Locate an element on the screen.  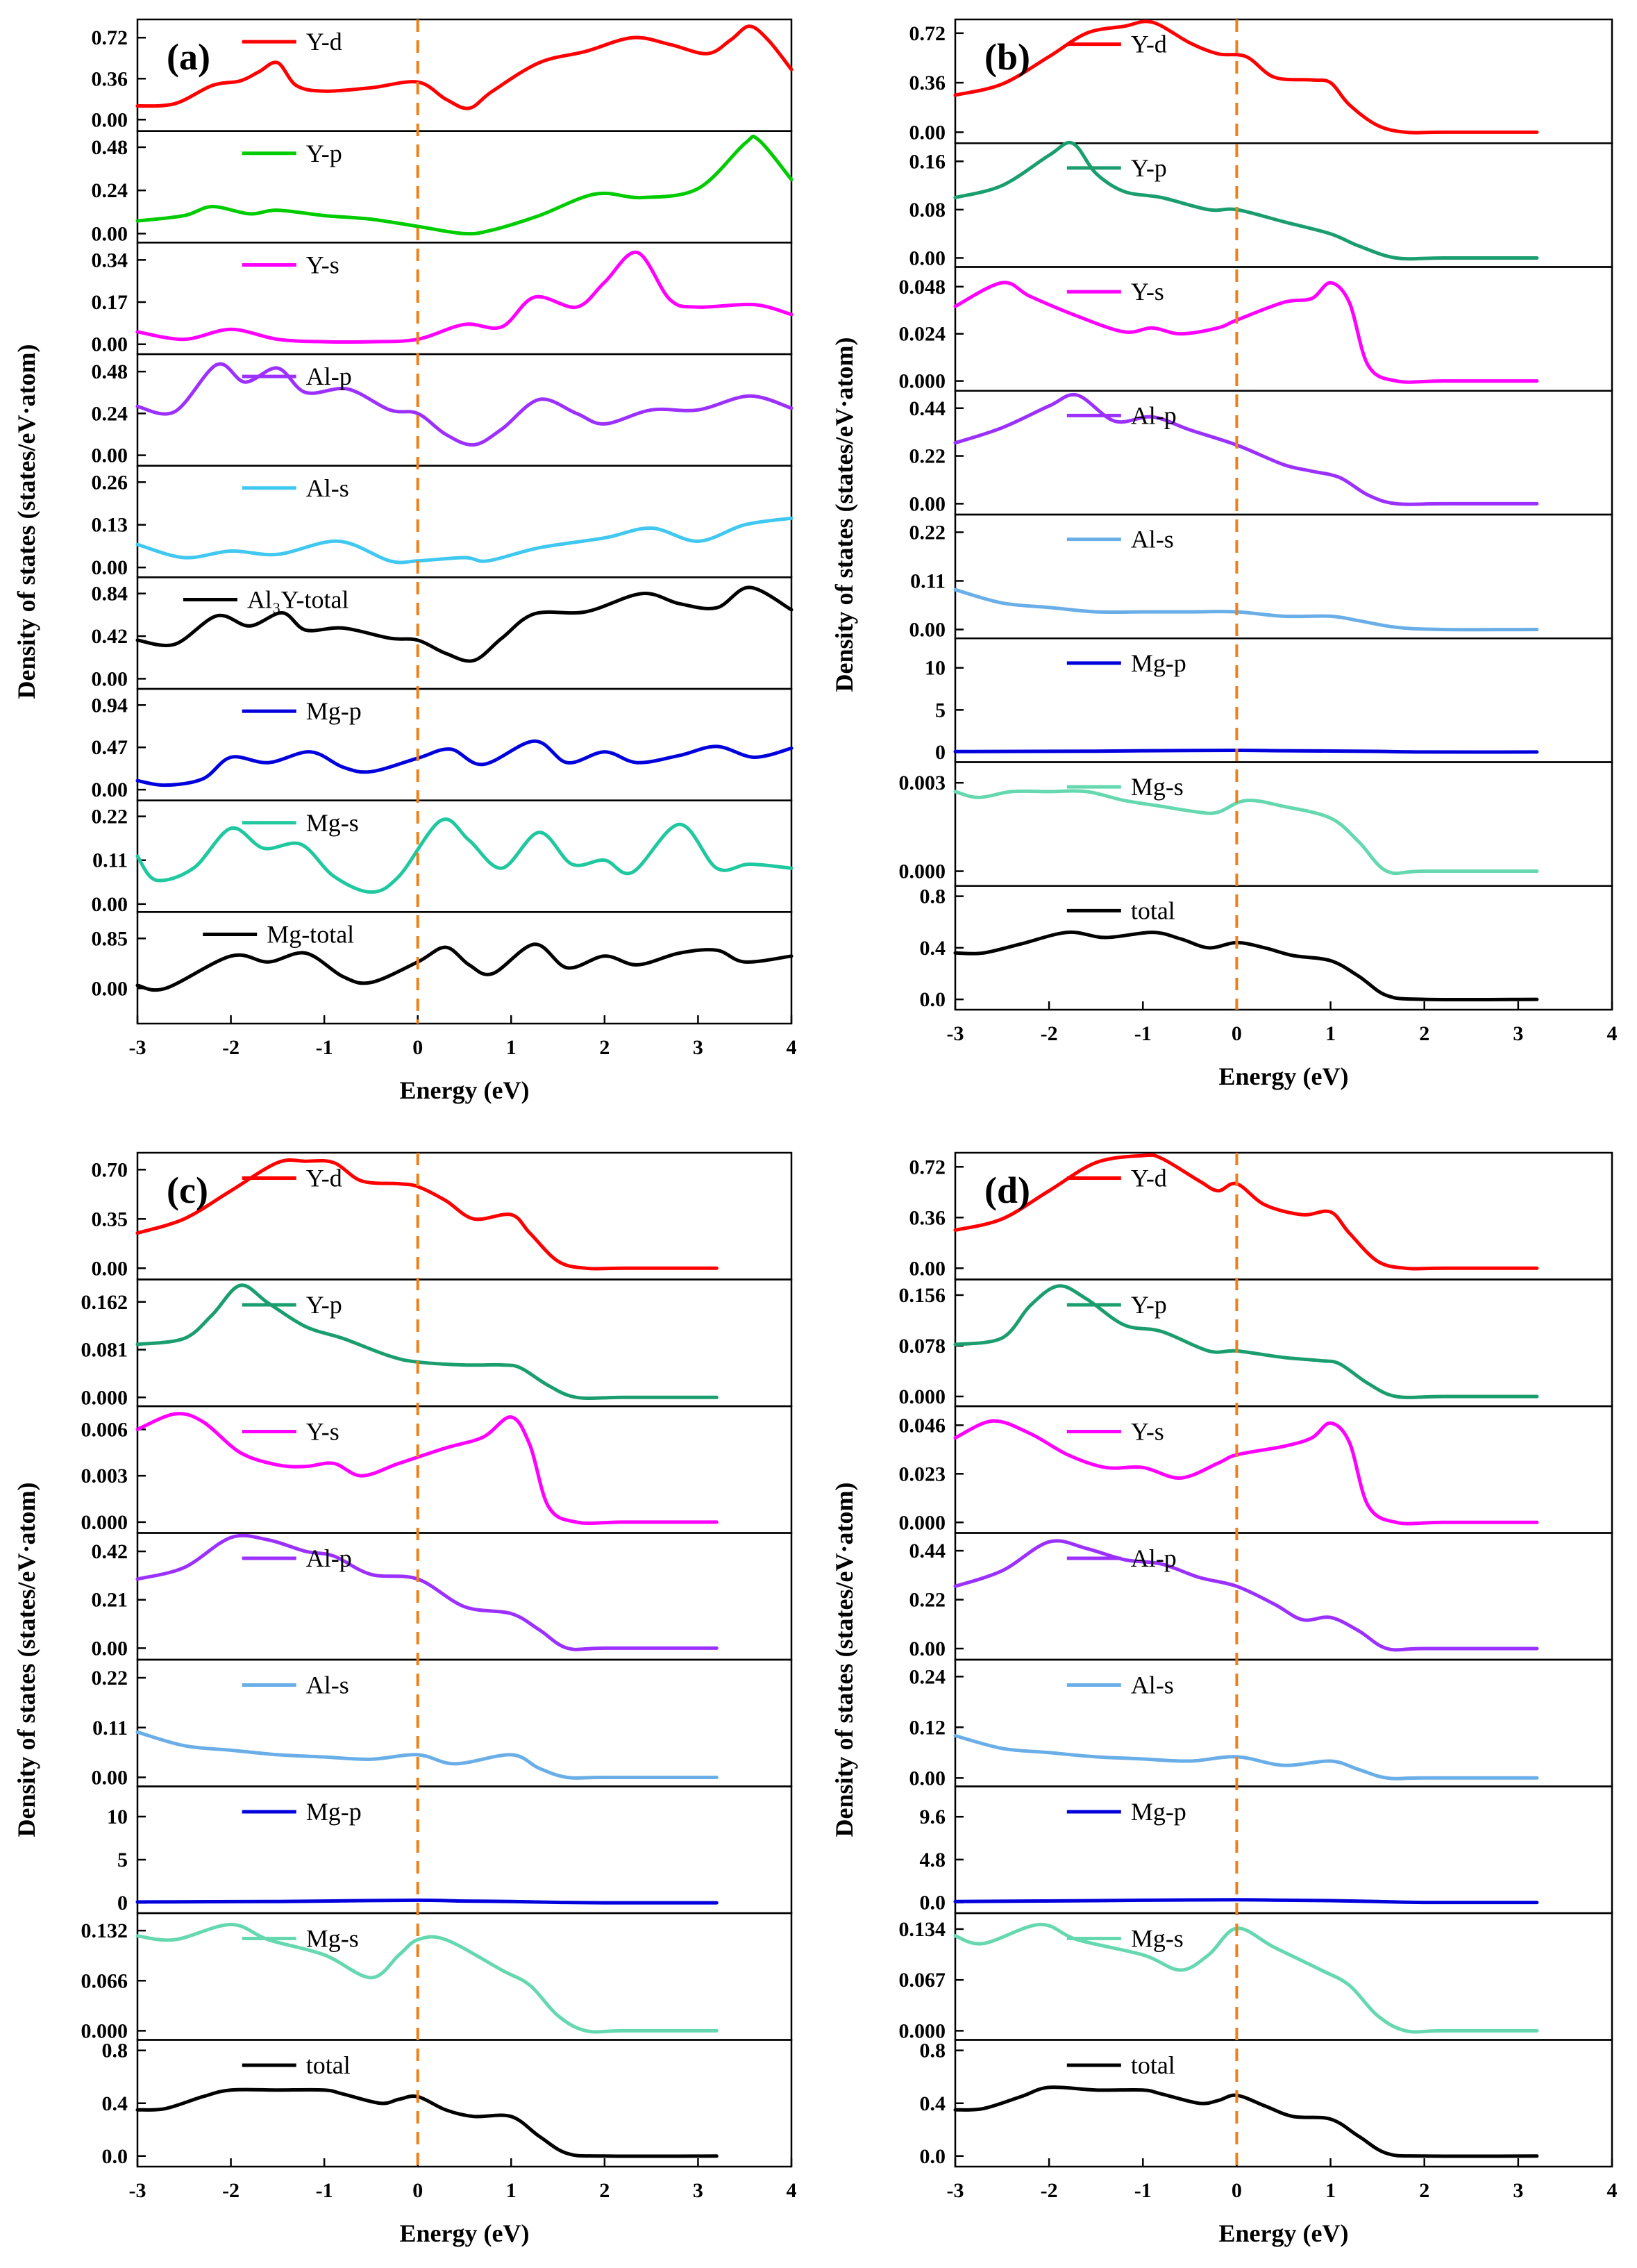
y-tick-label: 0.08 is located at coordinates (927, 210).